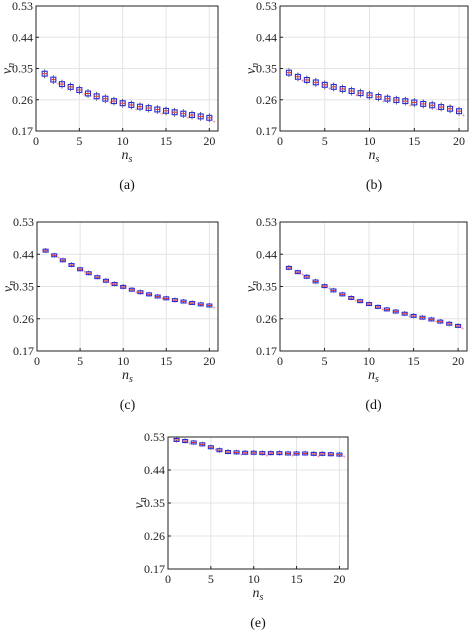  Describe the element at coordinates (128, 405) in the screenshot. I see `subplot-caption: (c)` at that location.